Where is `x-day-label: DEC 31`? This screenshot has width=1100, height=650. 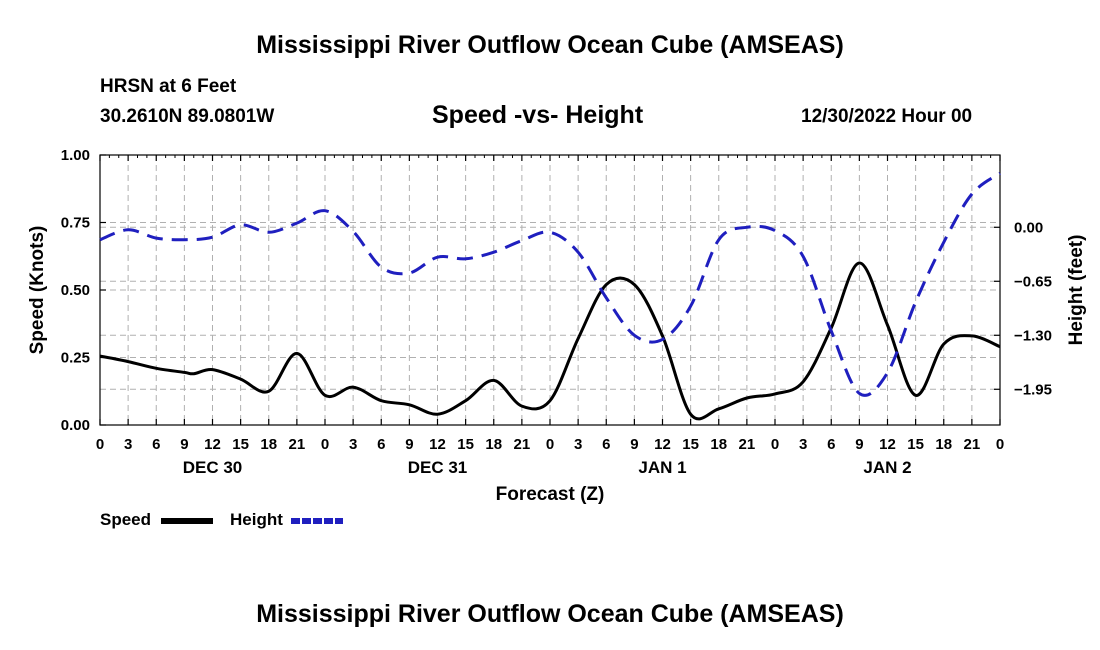 x-day-label: DEC 31 is located at coordinates (438, 467).